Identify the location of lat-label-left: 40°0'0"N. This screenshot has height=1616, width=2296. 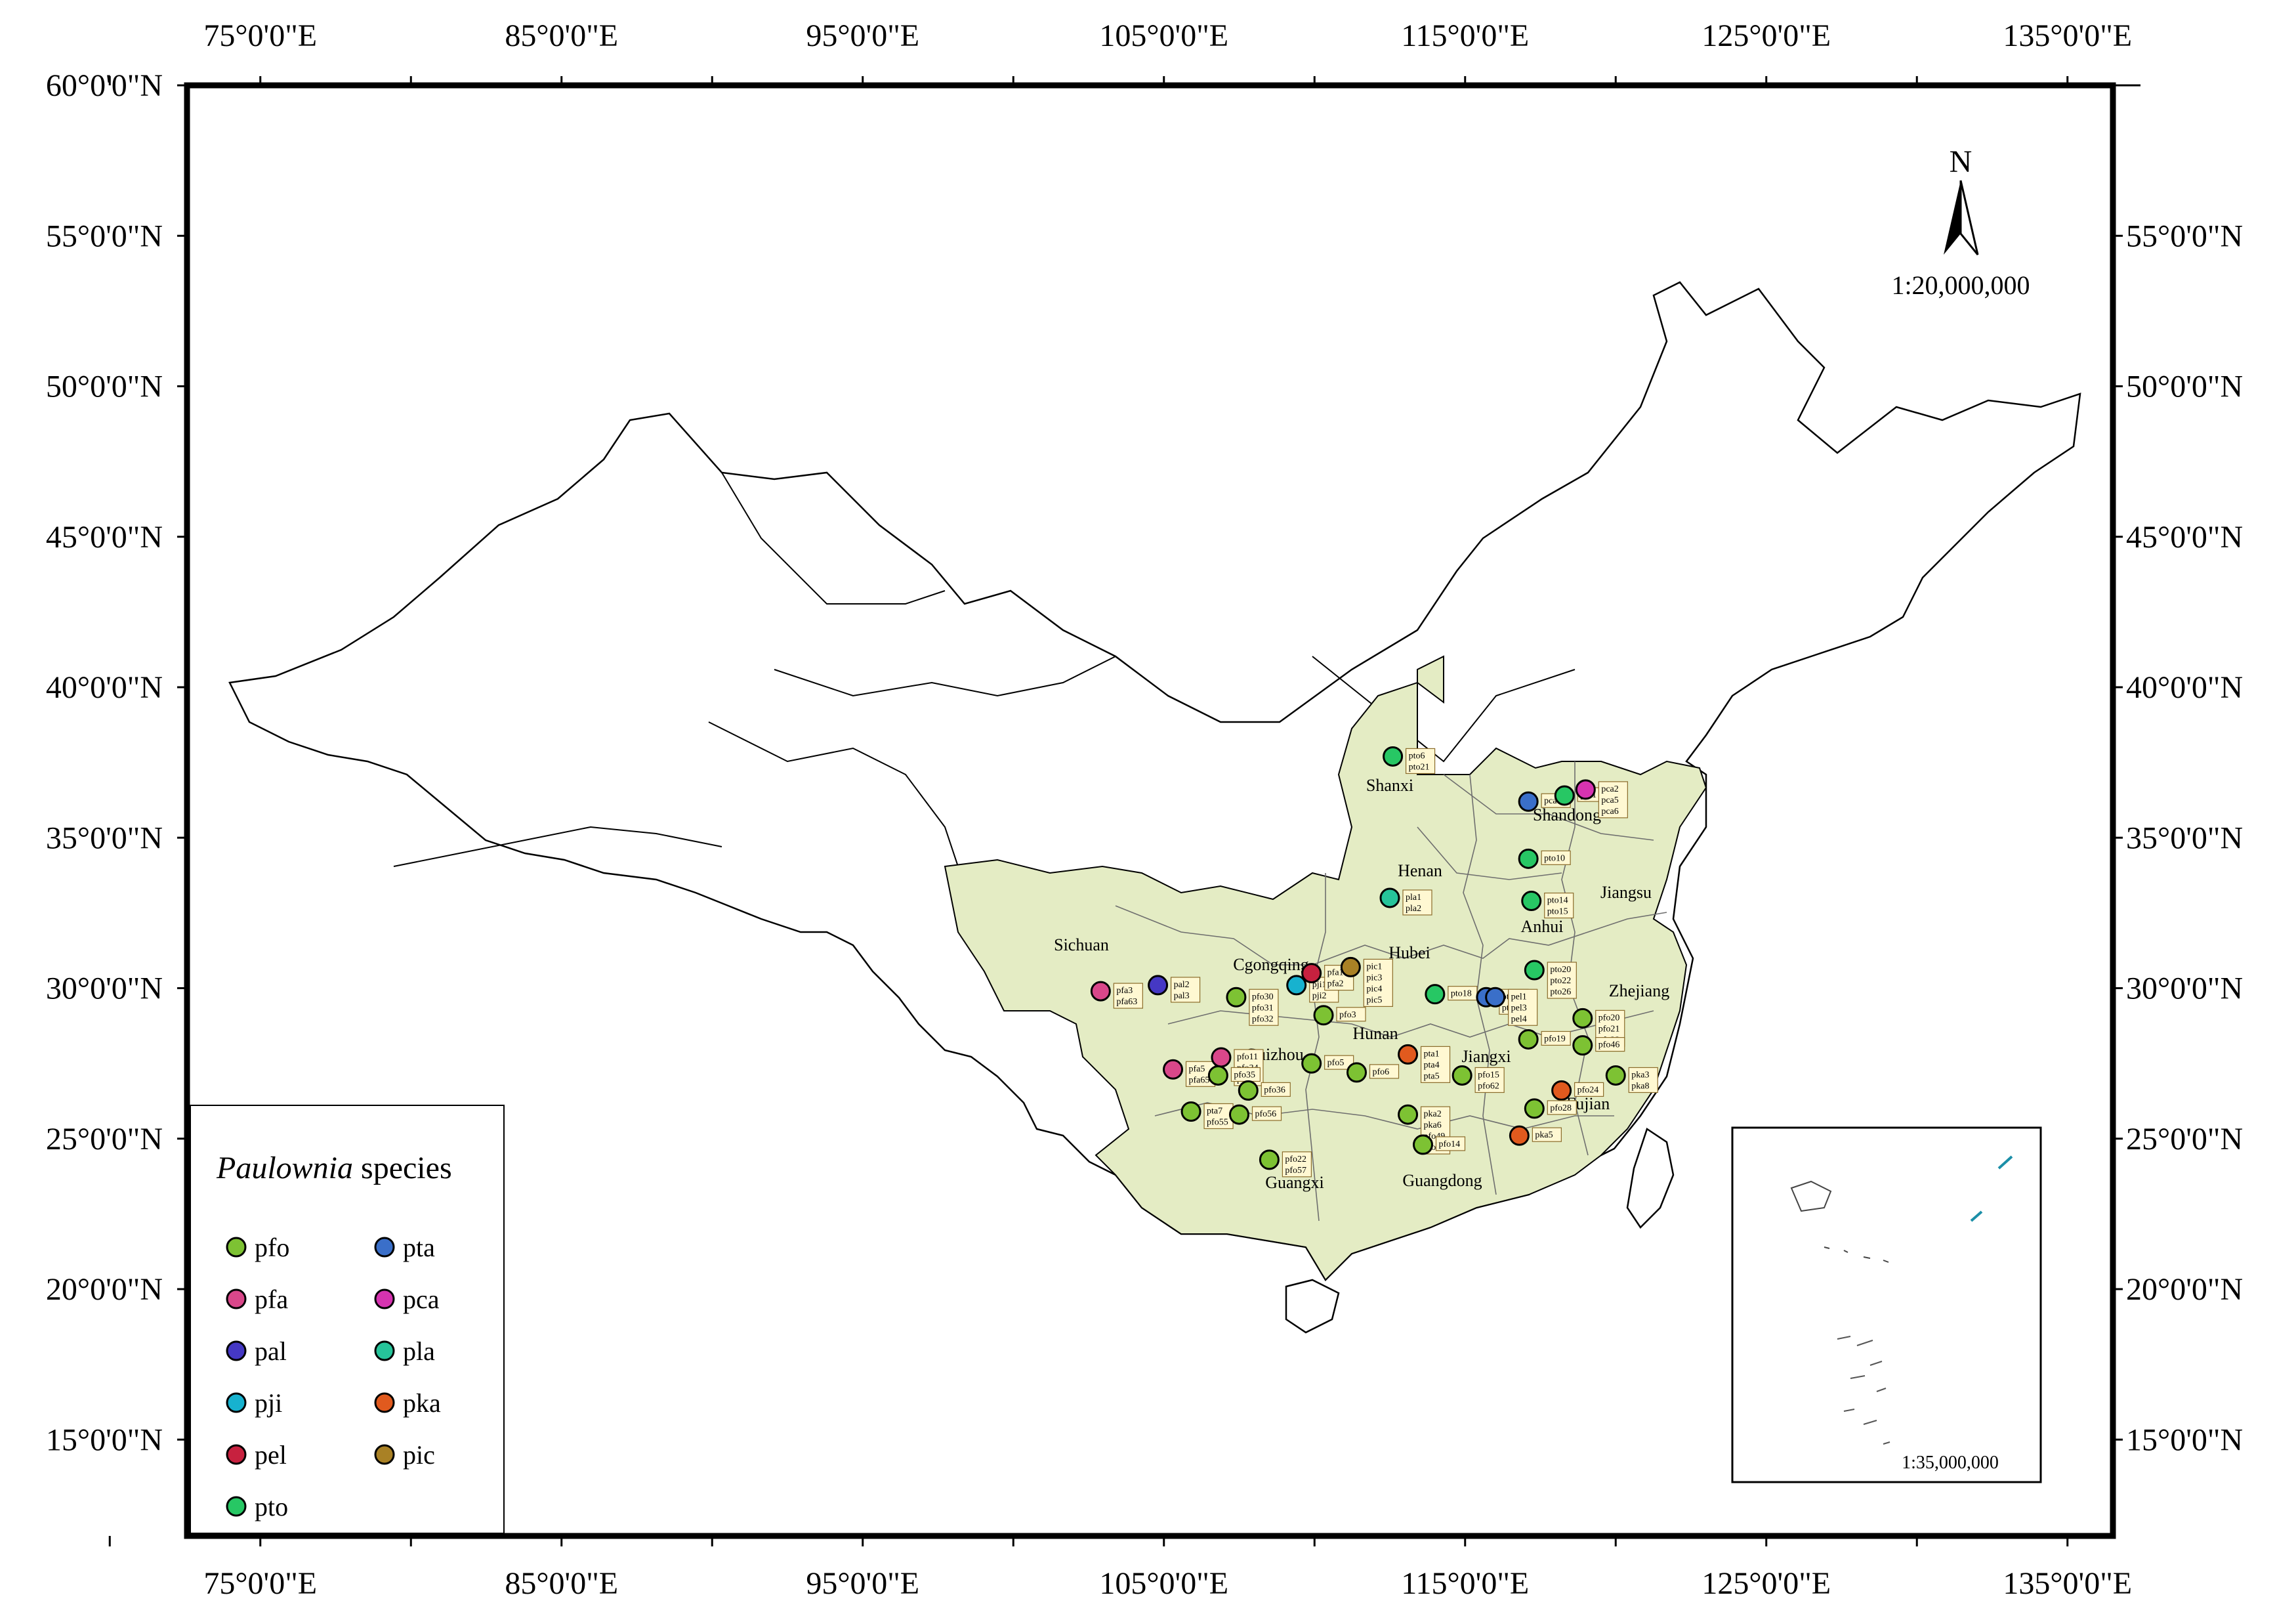
(105, 687).